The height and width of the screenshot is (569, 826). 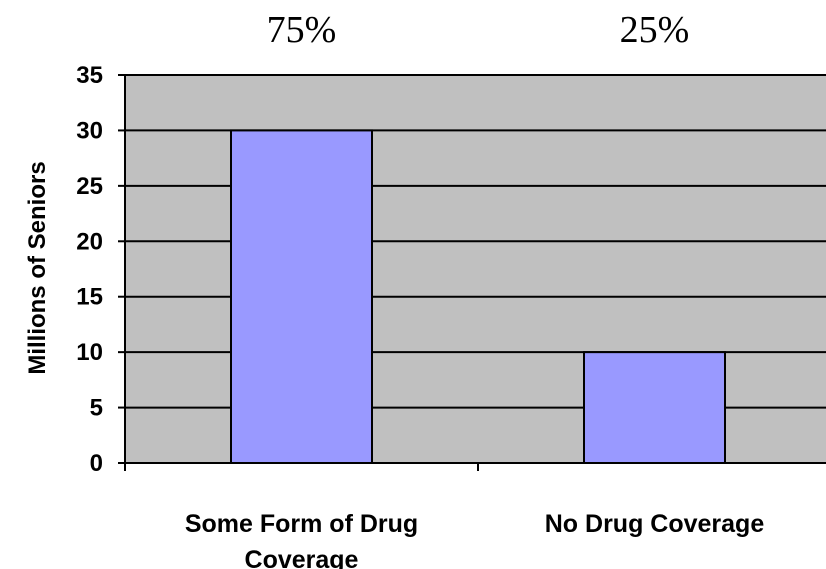 I want to click on x-tick-label: Some Form of Drug Coverage, so click(x=301, y=539).